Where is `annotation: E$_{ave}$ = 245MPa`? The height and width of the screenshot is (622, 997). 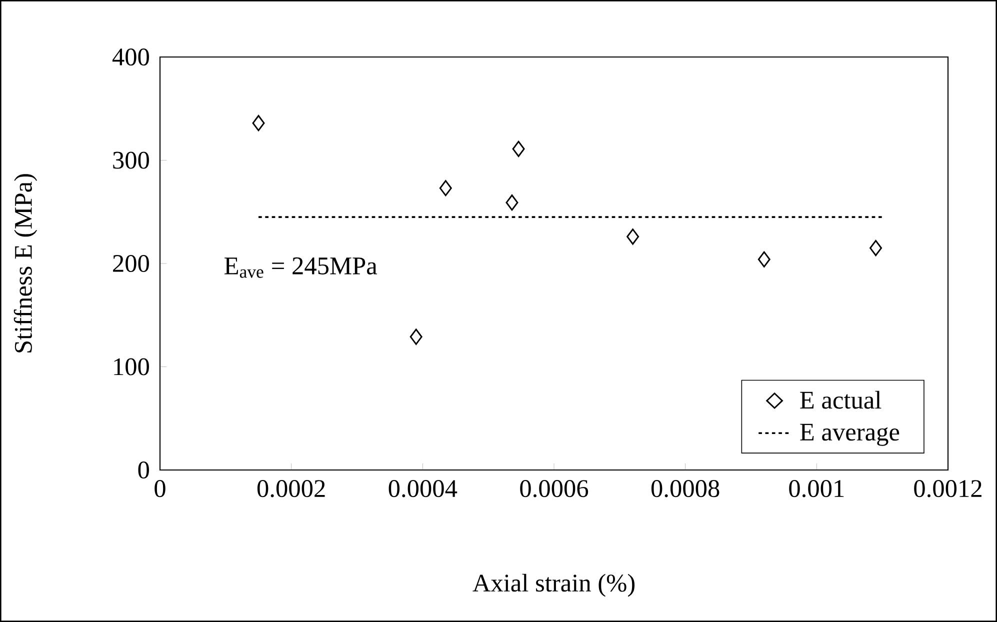 annotation: E$_{ave}$ = 245MPa is located at coordinates (301, 267).